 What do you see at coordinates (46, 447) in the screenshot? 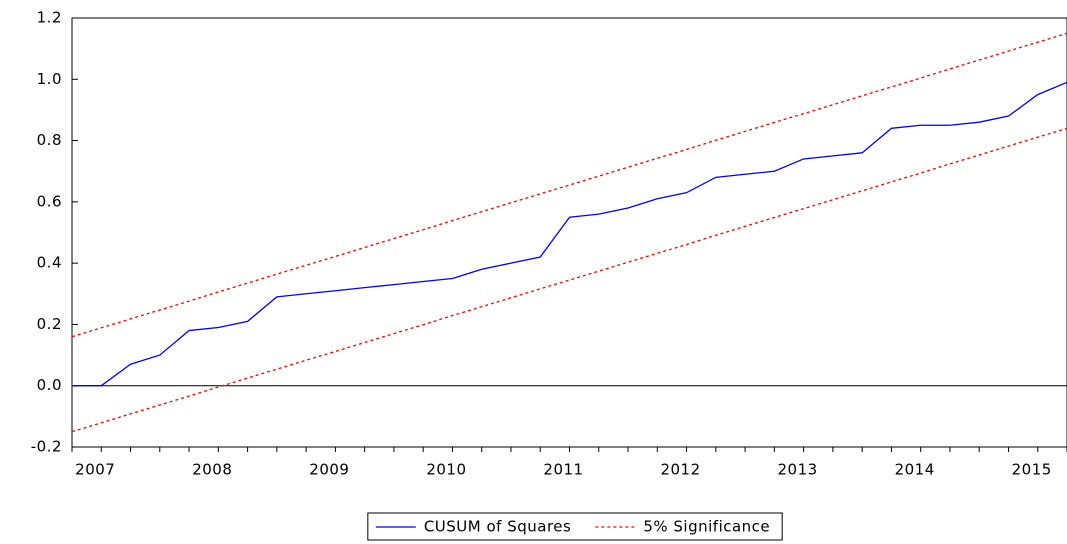
I see `y-tick-label: -0.2` at bounding box center [46, 447].